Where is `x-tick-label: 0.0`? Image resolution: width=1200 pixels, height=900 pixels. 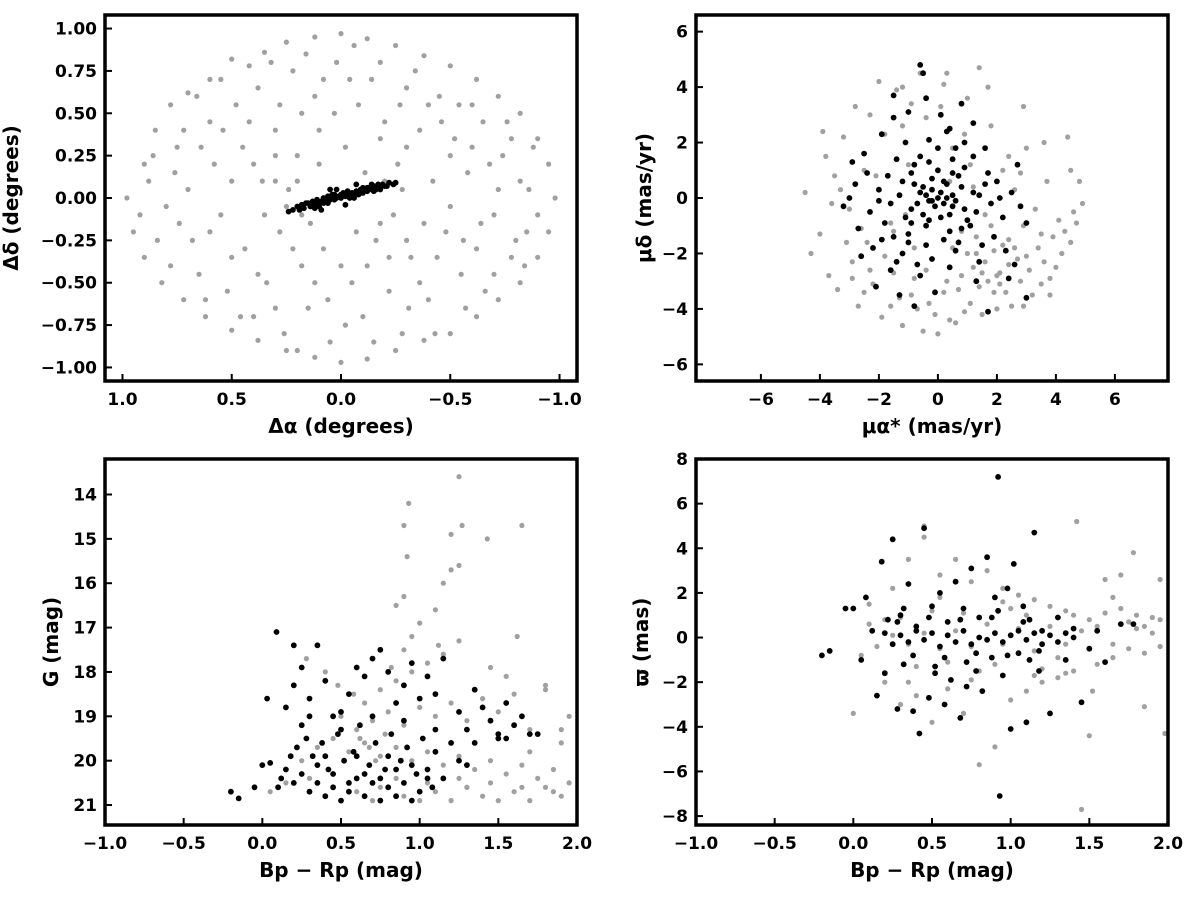 x-tick-label: 0.0 is located at coordinates (262, 844).